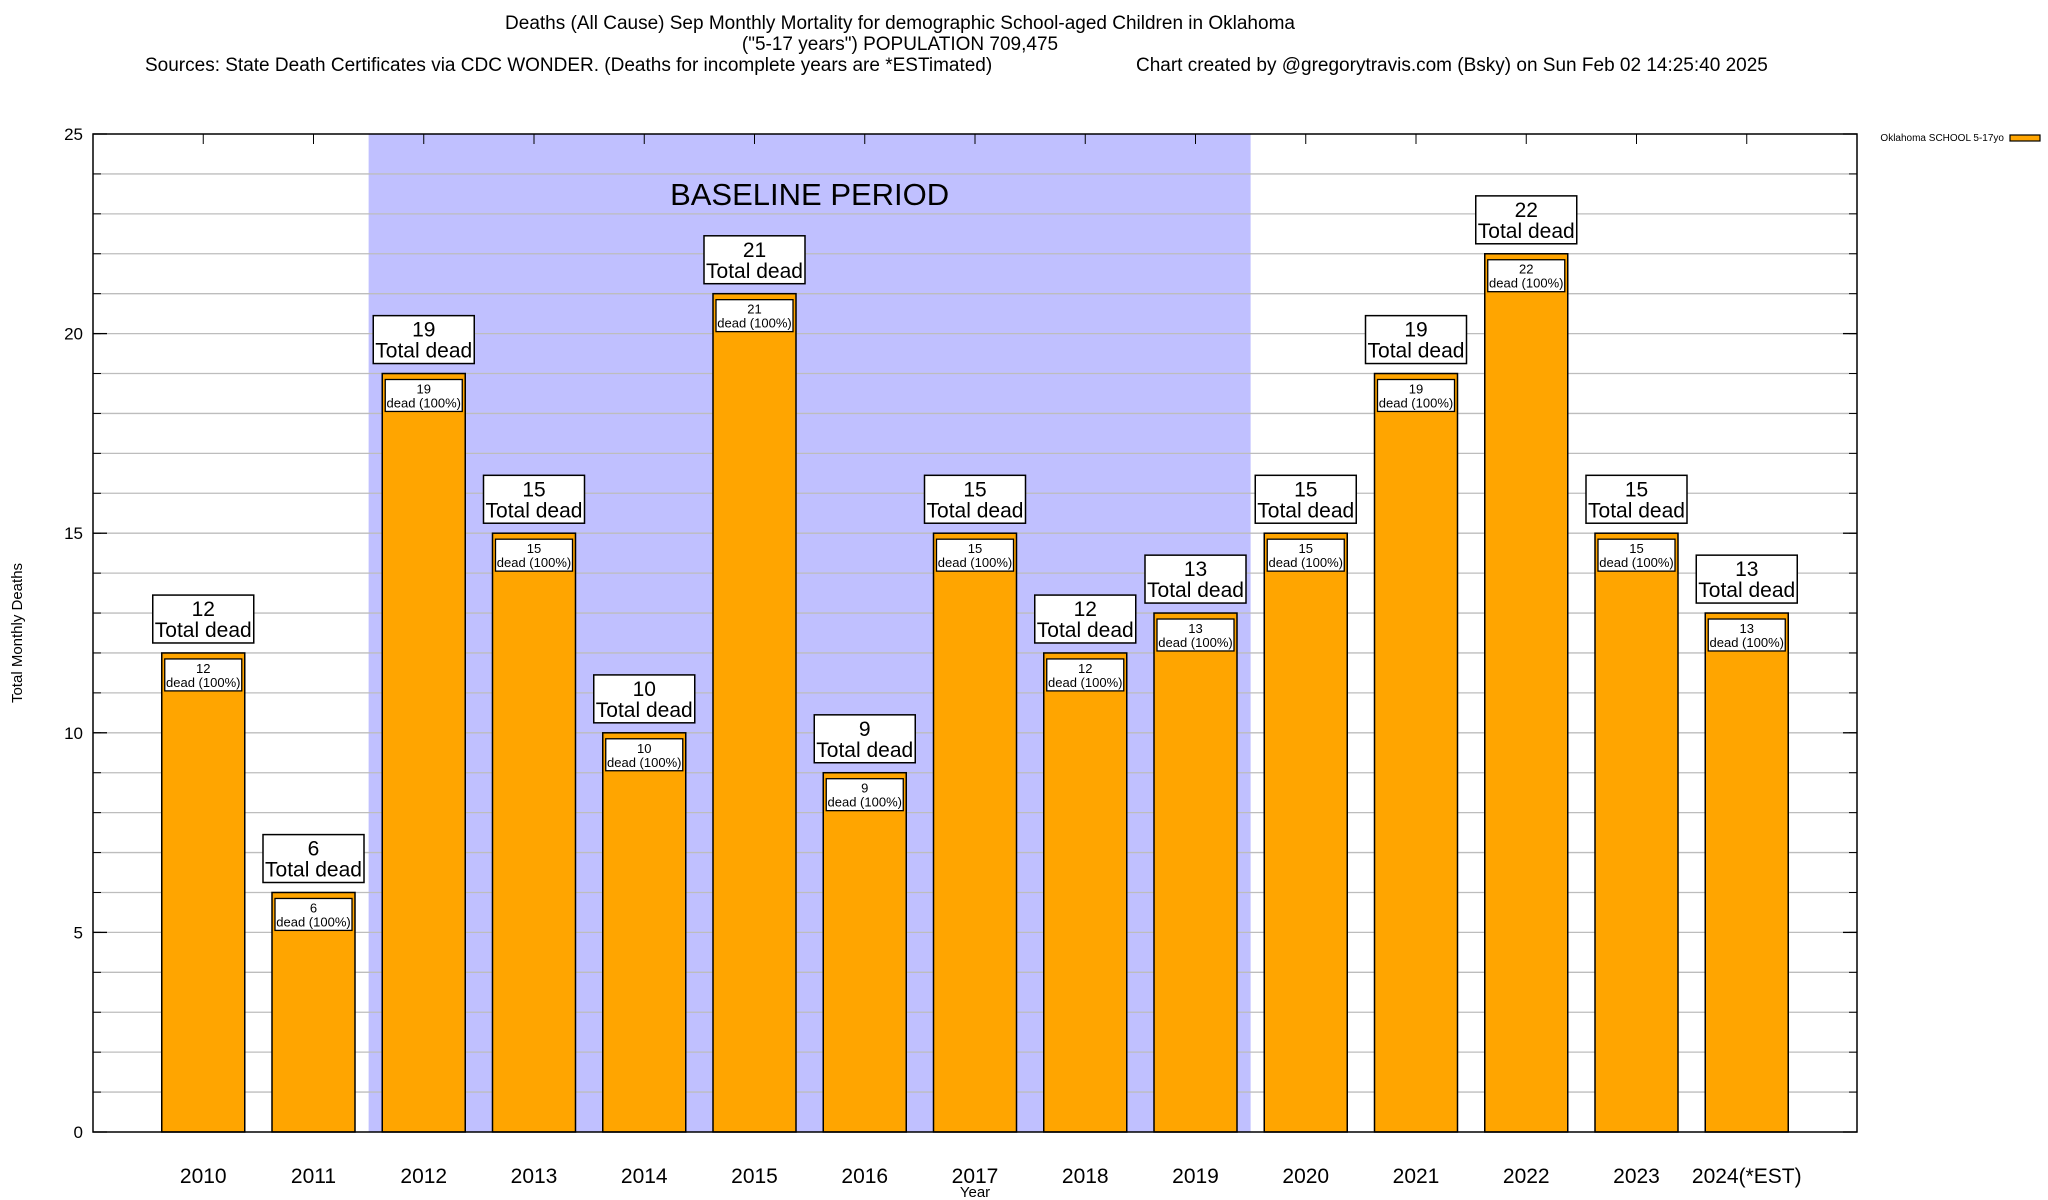 Image resolution: width=2048 pixels, height=1200 pixels. Describe the element at coordinates (313, 907) in the screenshot. I see `segment-label-value: 6` at that location.